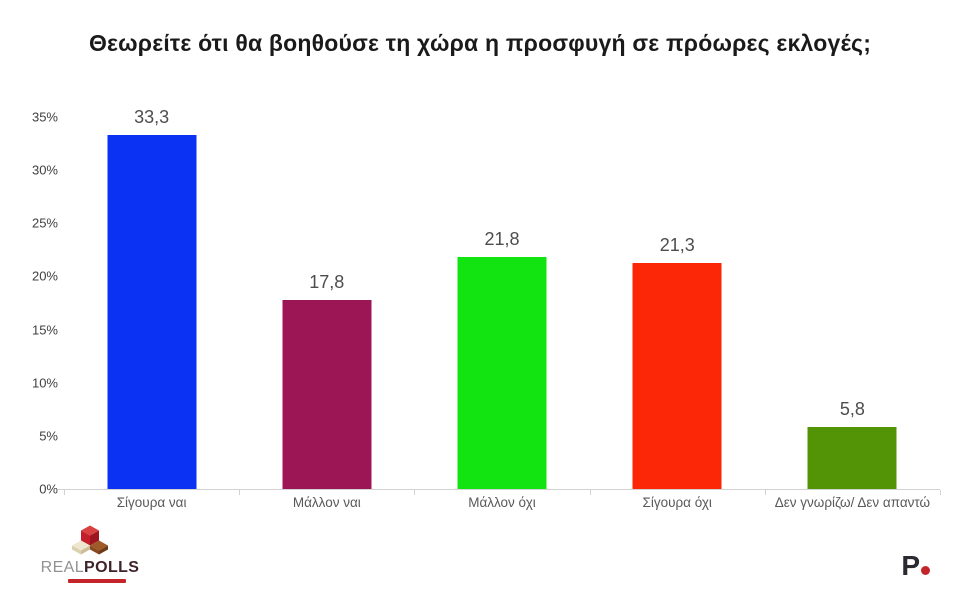 The height and width of the screenshot is (604, 960). What do you see at coordinates (925, 570) in the screenshot?
I see `publisher-dot-icon` at bounding box center [925, 570].